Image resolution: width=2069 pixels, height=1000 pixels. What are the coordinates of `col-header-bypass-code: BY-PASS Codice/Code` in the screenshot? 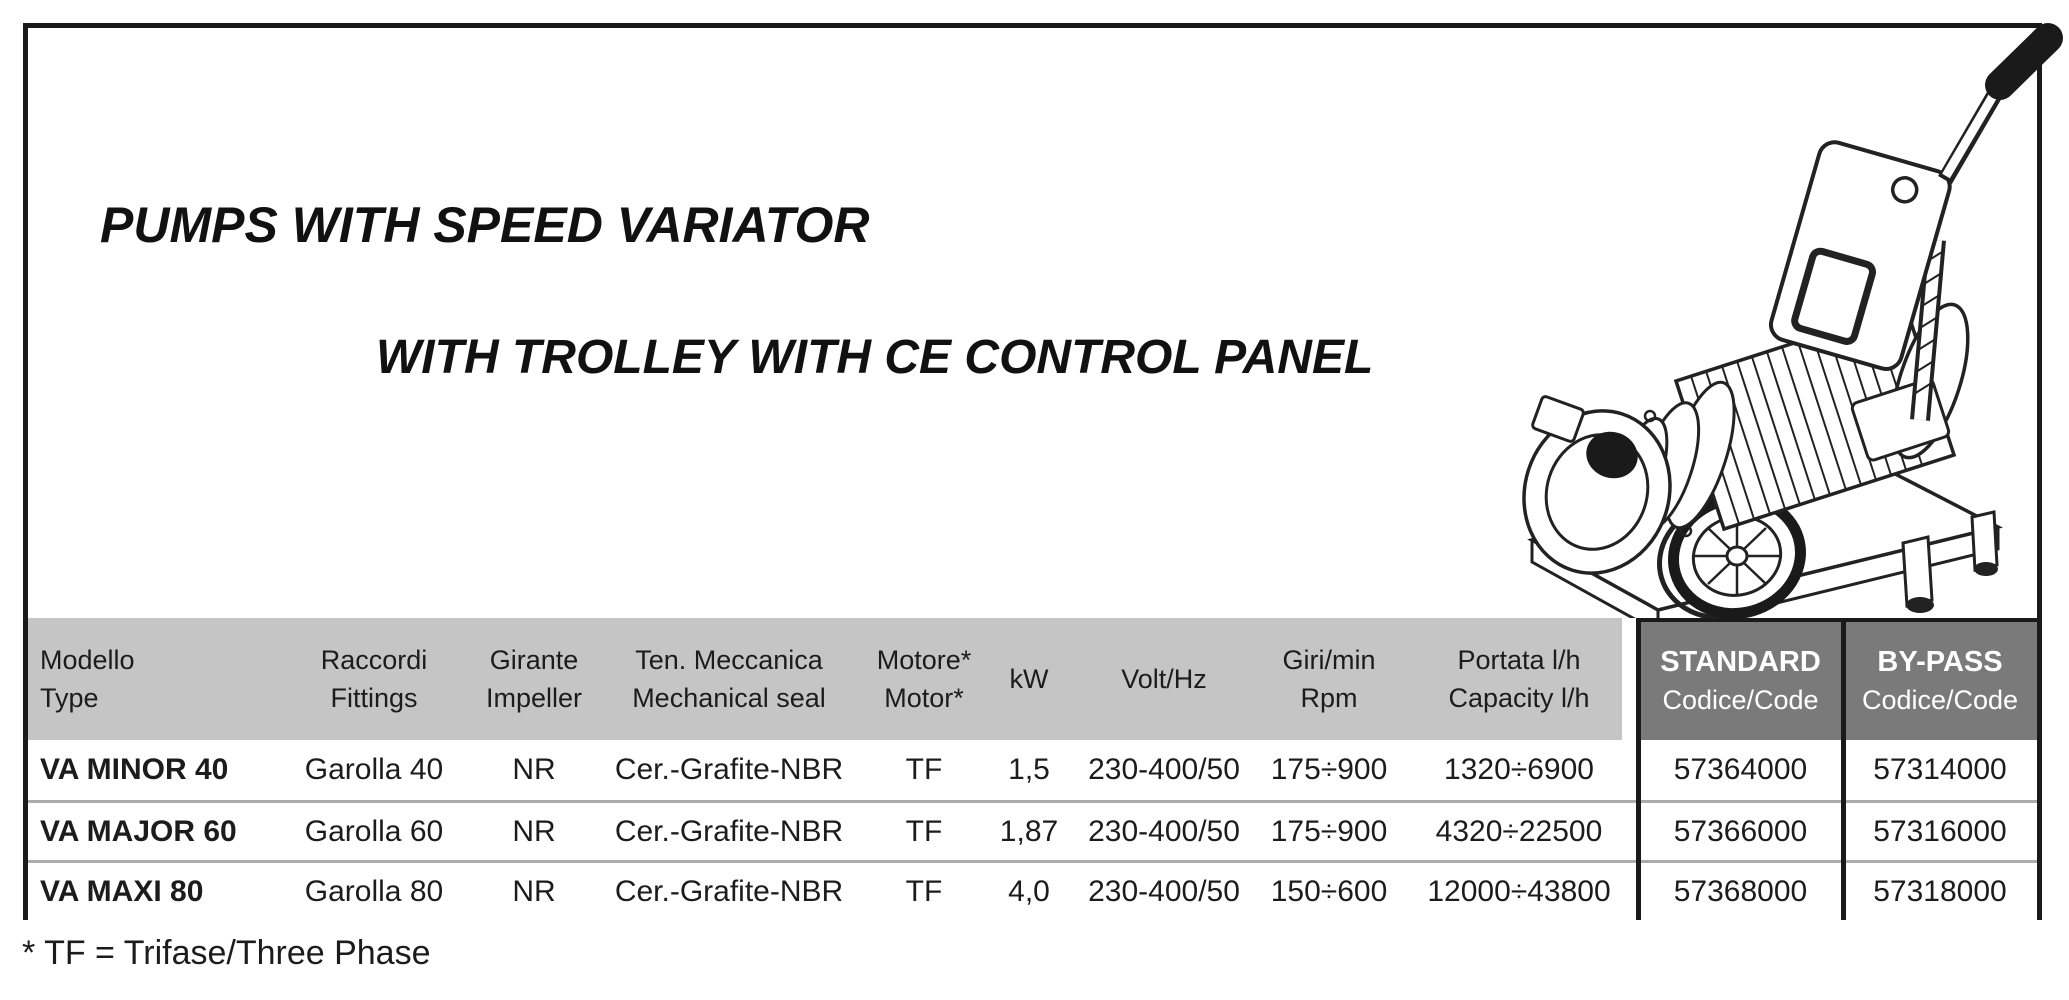 It's located at (1940, 679).